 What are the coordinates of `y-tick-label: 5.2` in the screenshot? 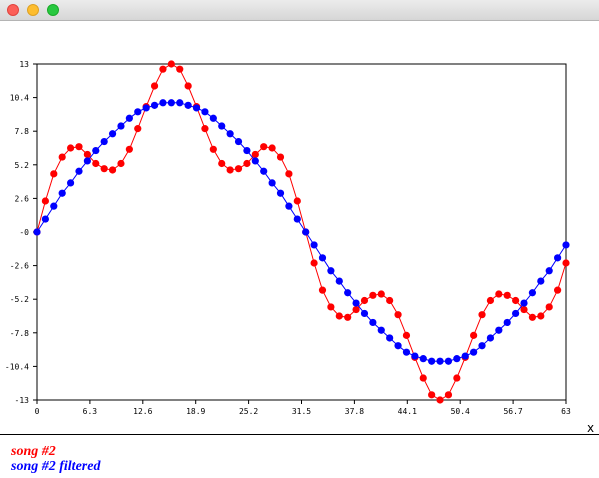 It's located at (22, 165).